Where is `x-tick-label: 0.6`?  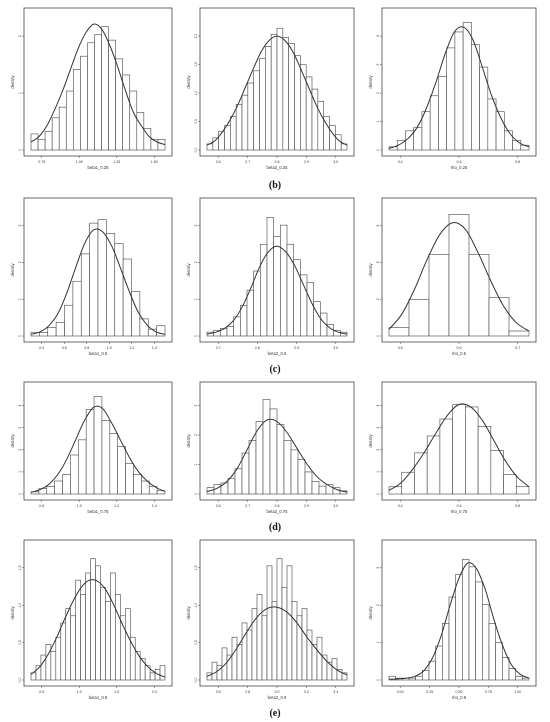 x-tick-label: 0.6 is located at coordinates (459, 506).